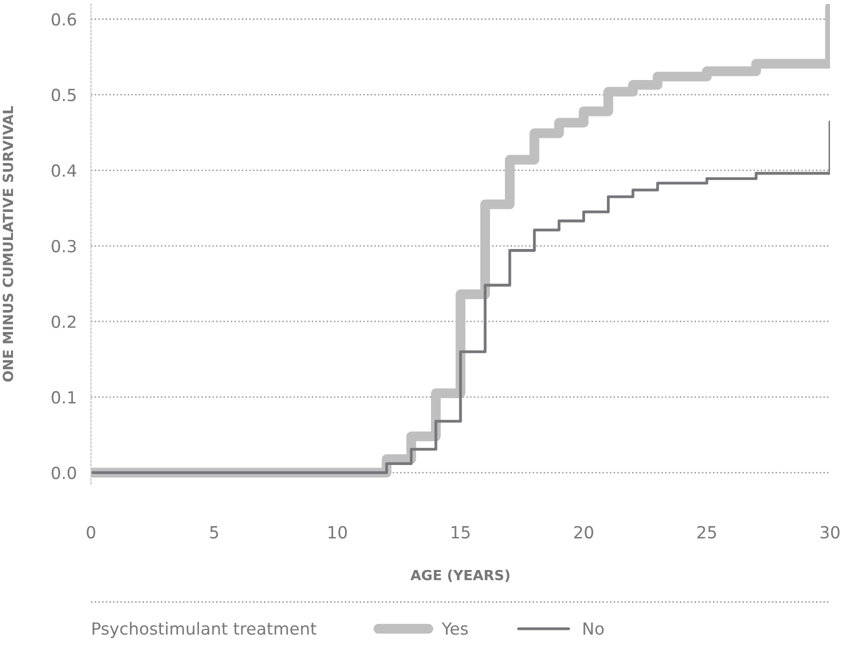 Image resolution: width=845 pixels, height=661 pixels. Describe the element at coordinates (91, 532) in the screenshot. I see `x-tick-label: 0` at that location.